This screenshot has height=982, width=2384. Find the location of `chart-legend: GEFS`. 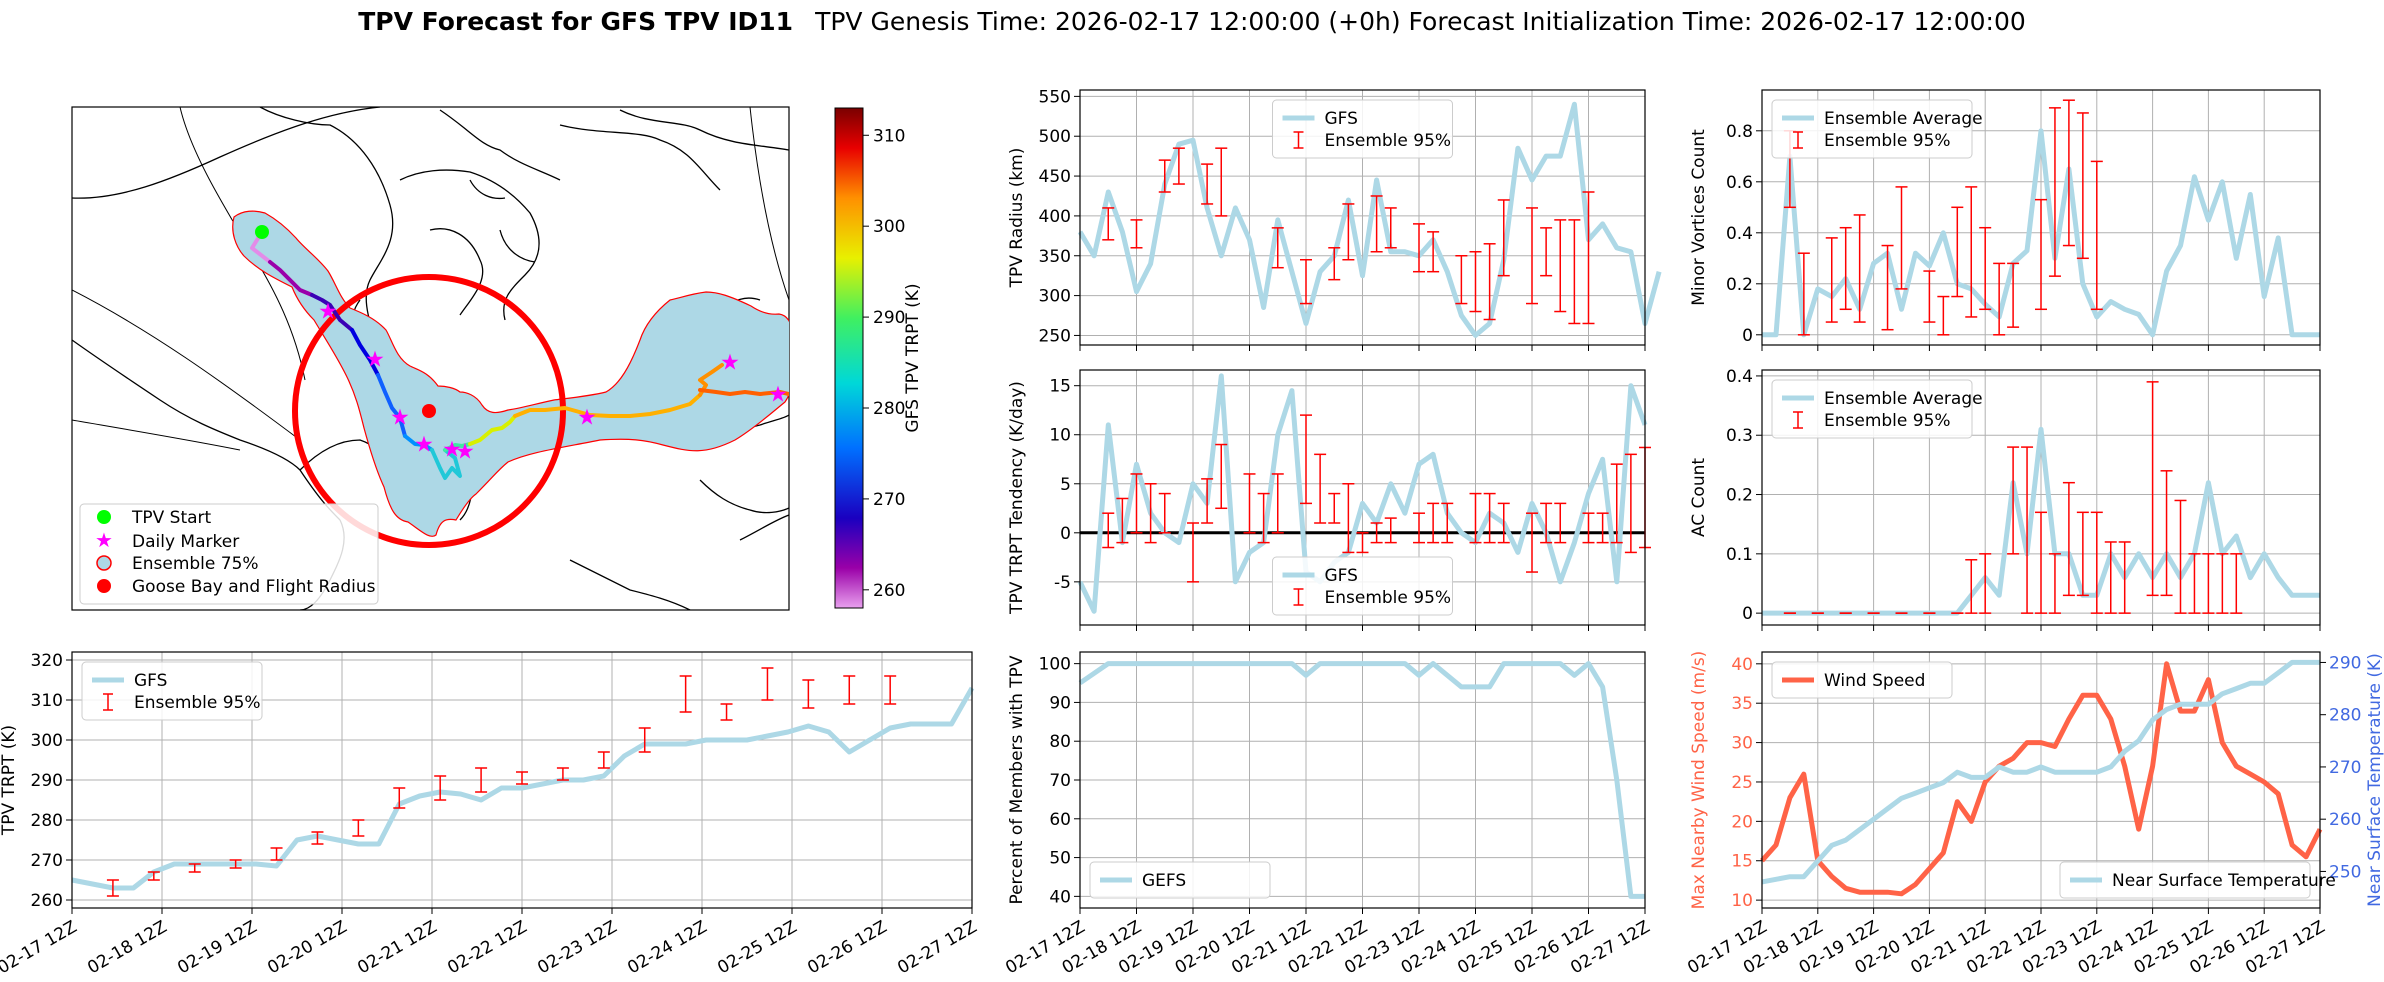

chart-legend: GEFS is located at coordinates (1180, 880).